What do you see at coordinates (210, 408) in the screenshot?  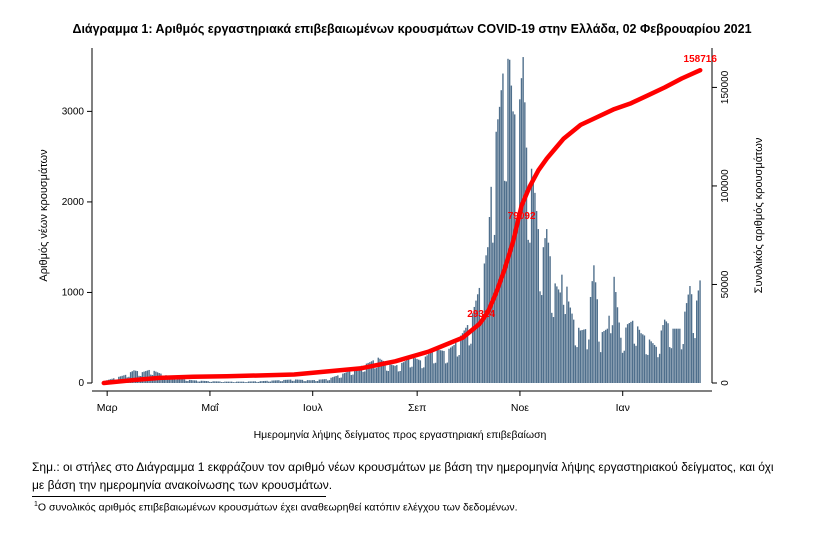 I see `x-tick-label: Μαΐ` at bounding box center [210, 408].